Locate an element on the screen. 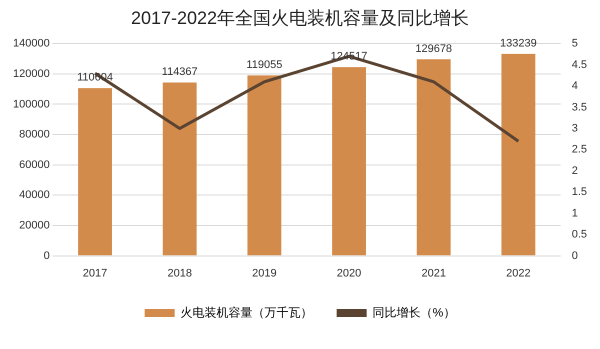 This screenshot has width=600, height=349. y2-tick-label: 3.5 is located at coordinates (580, 107).